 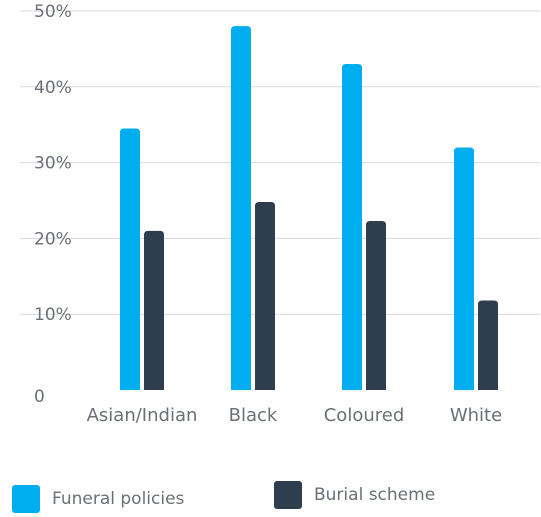 What do you see at coordinates (154, 310) in the screenshot?
I see `bar-burial-scheme-asian-indian` at bounding box center [154, 310].